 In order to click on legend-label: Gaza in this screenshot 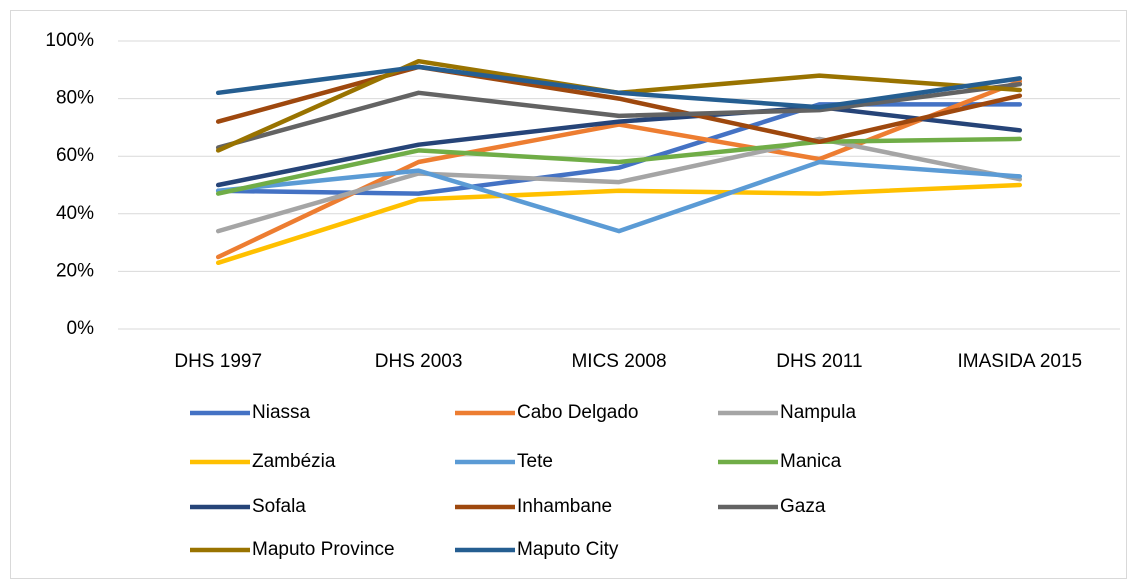, I will do `click(803, 506)`.